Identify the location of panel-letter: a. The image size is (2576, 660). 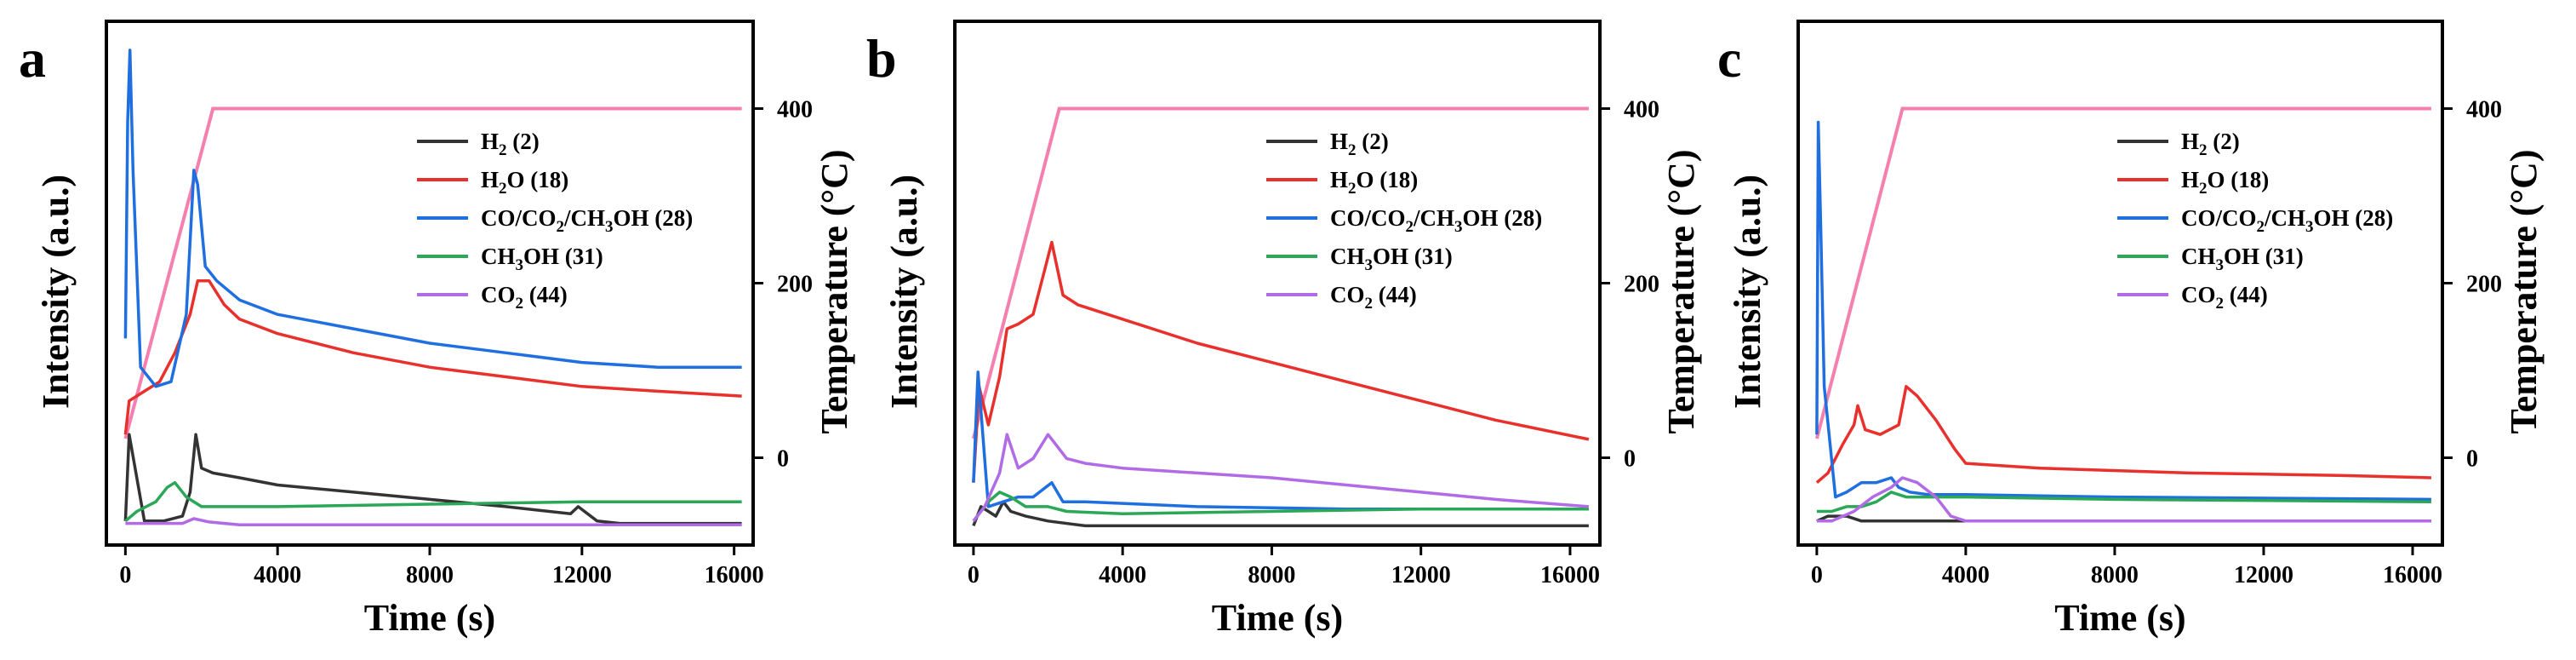
(32, 59).